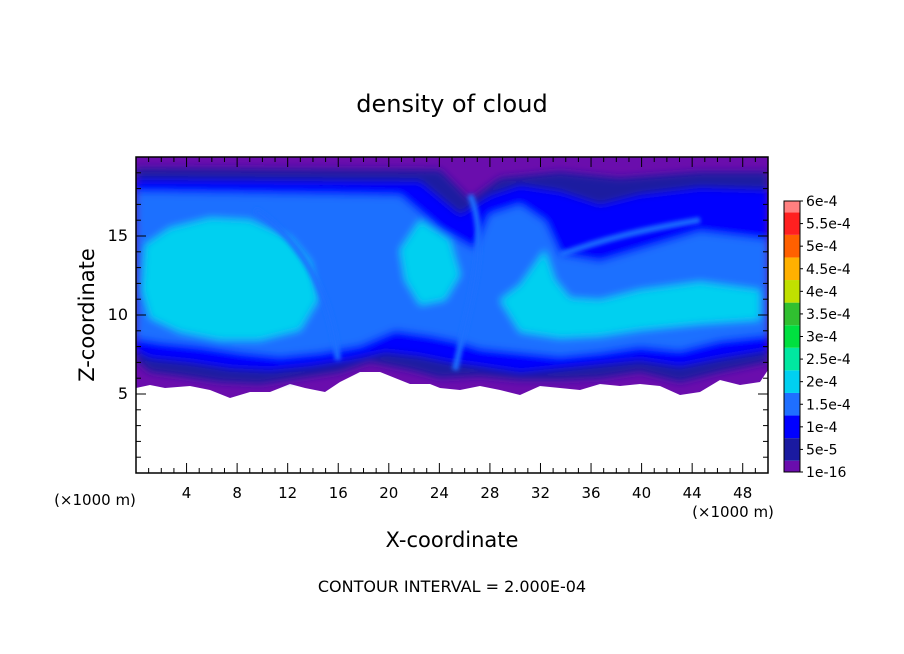 This screenshot has width=904, height=654. I want to click on x-tick-label: 24, so click(439, 493).